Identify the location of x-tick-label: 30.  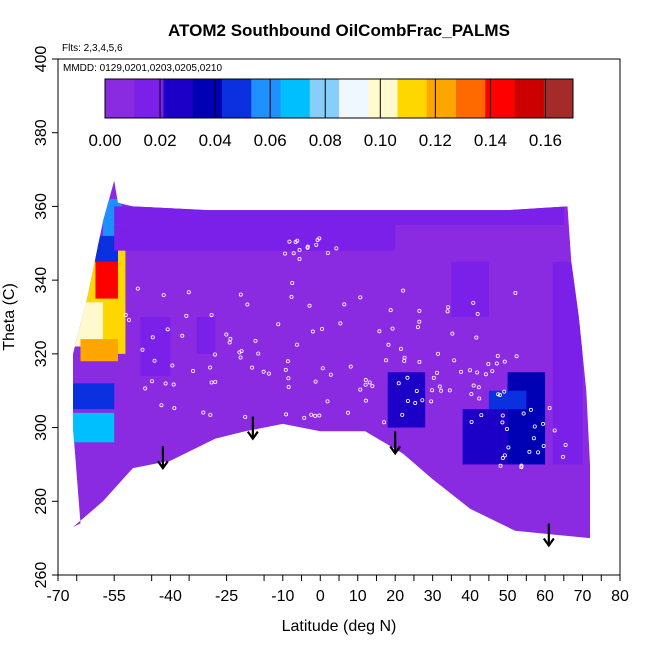
(433, 596).